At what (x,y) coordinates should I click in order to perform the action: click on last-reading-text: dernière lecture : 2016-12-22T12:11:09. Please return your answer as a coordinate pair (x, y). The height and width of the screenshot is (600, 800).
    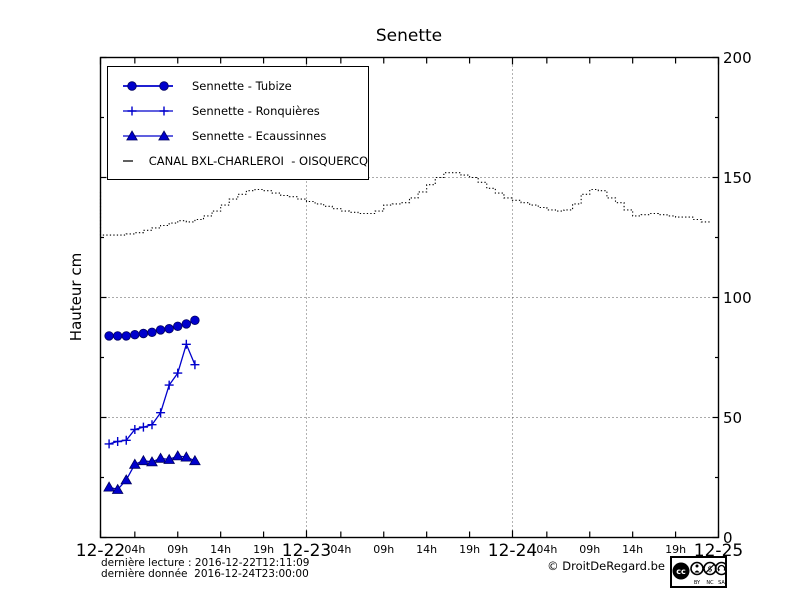
    Looking at the image, I should click on (205, 563).